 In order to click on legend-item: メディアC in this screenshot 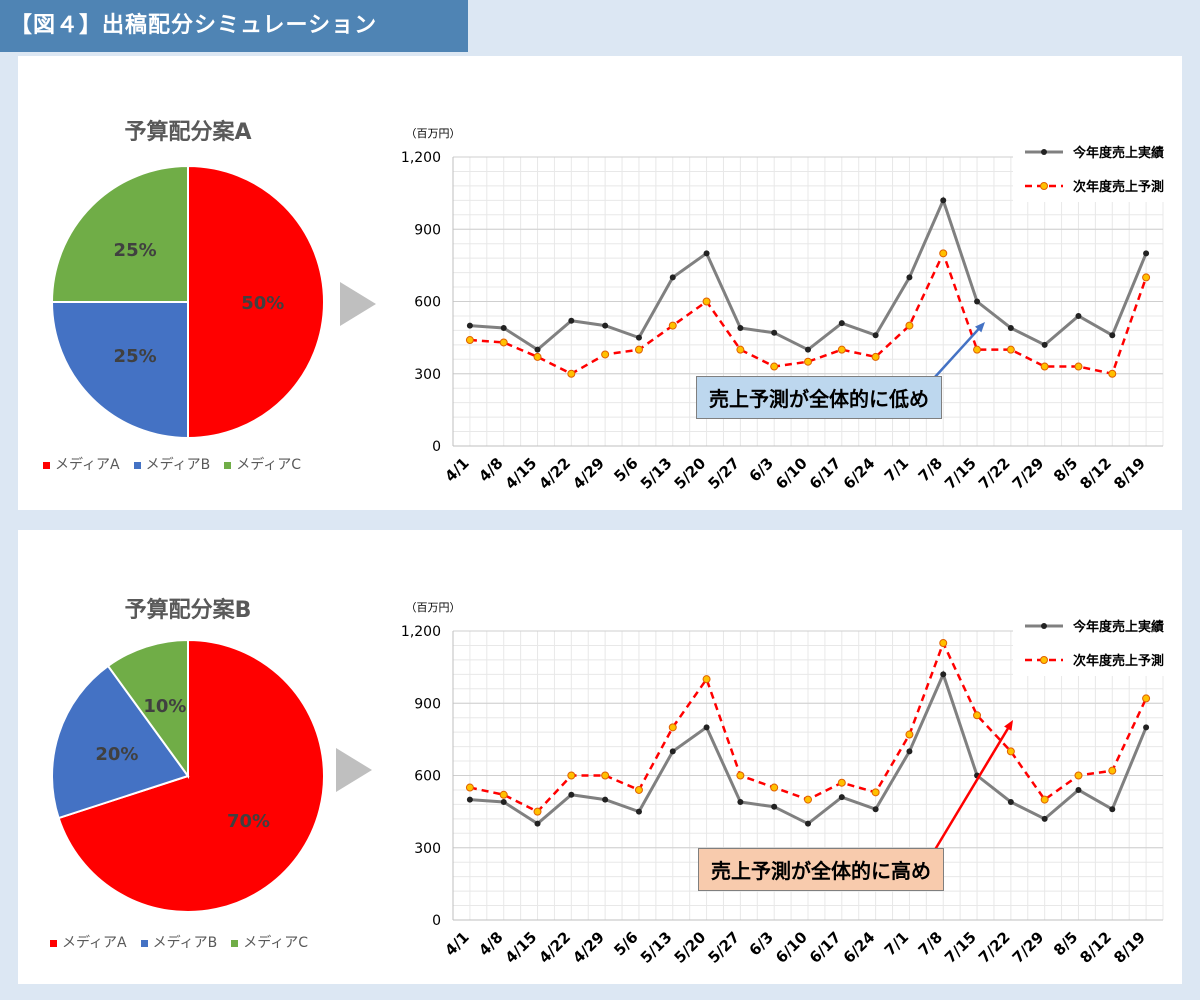, I will do `click(262, 464)`.